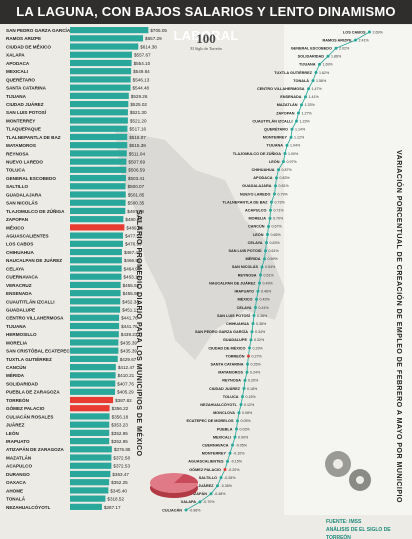  What do you see at coordinates (130, 309) in the screenshot?
I see `bar-value-label: $451.11` at bounding box center [130, 309].